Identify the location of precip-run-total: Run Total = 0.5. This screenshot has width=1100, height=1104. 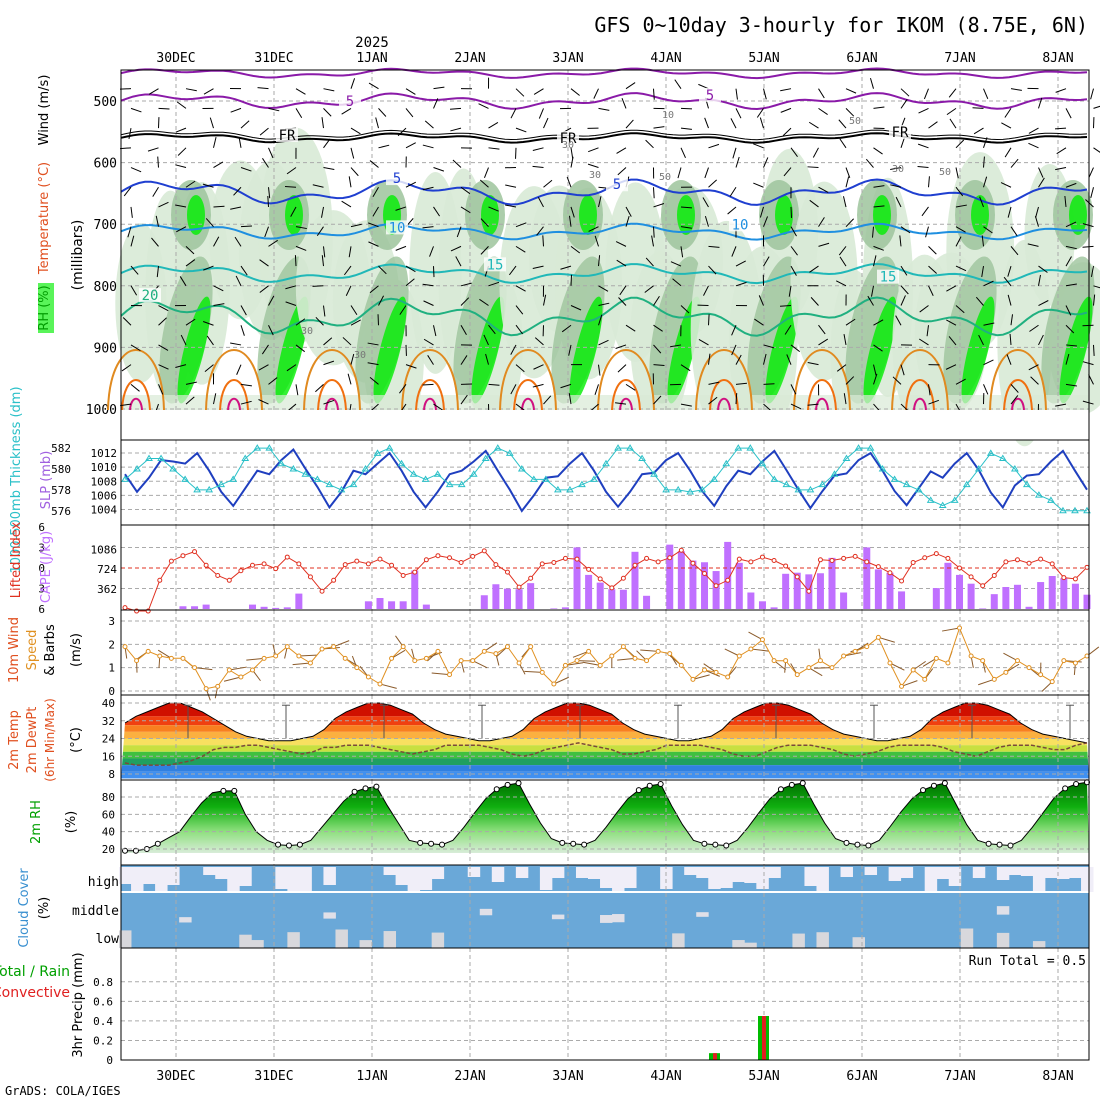
(1027, 961).